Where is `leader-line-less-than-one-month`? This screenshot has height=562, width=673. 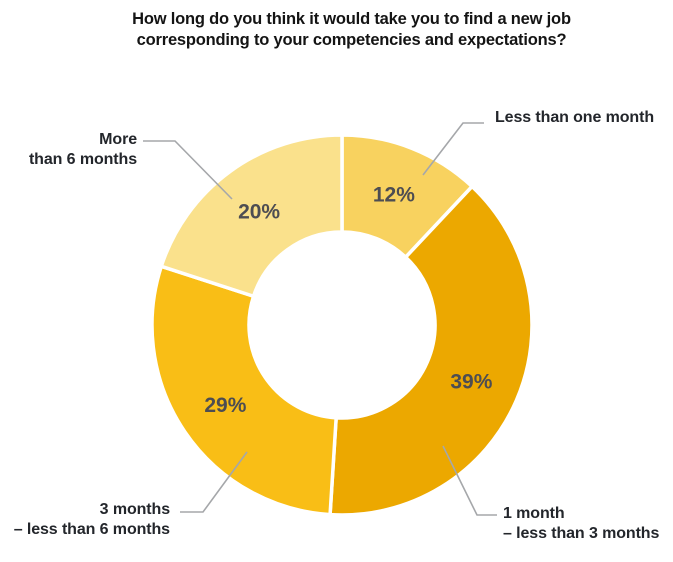 leader-line-less-than-one-month is located at coordinates (453, 149).